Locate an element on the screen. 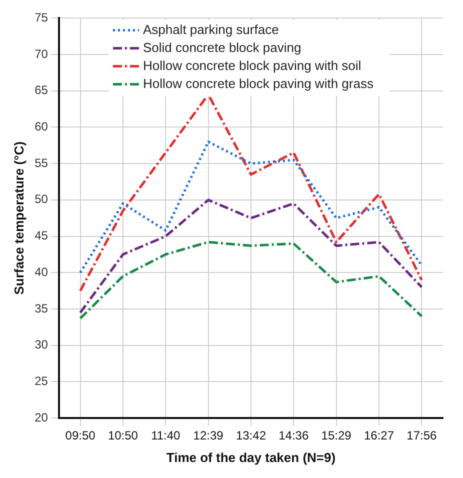 The image size is (463, 478). y-tick-label: 50 is located at coordinates (41, 199).